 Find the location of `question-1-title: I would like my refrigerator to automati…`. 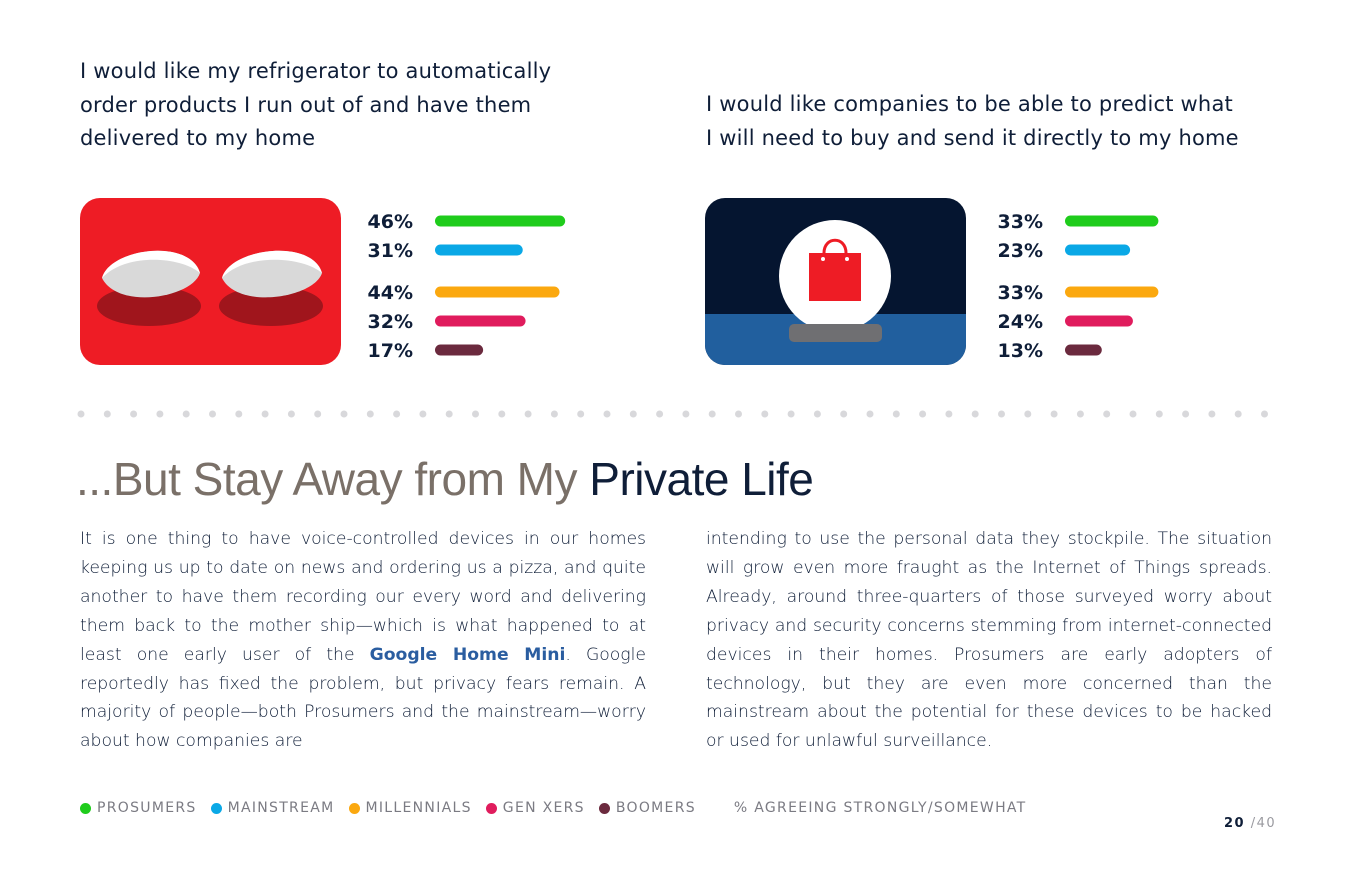

question-1-title: I would like my refrigerator to automati… is located at coordinates (340, 105).